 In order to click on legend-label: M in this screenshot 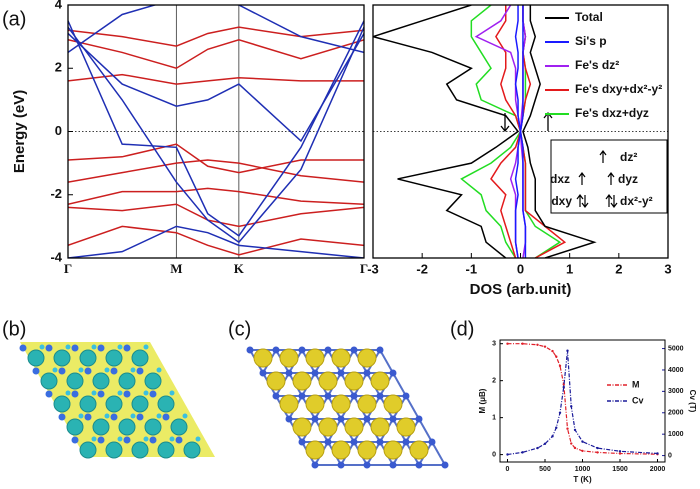, I will do `click(636, 384)`.